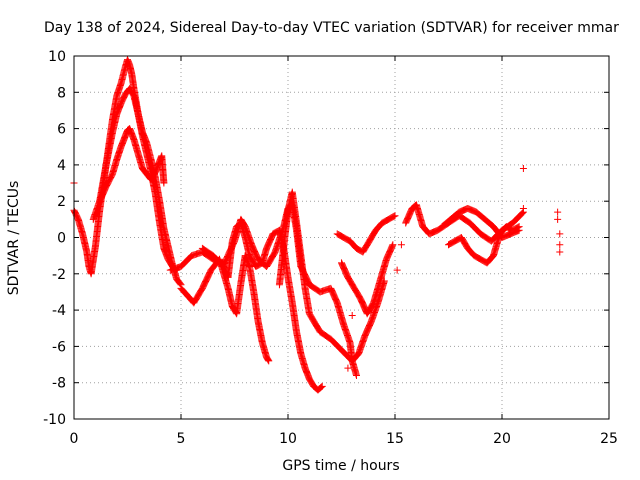 The height and width of the screenshot is (480, 640). Describe the element at coordinates (395, 439) in the screenshot. I see `x-tick-label: 15` at that location.